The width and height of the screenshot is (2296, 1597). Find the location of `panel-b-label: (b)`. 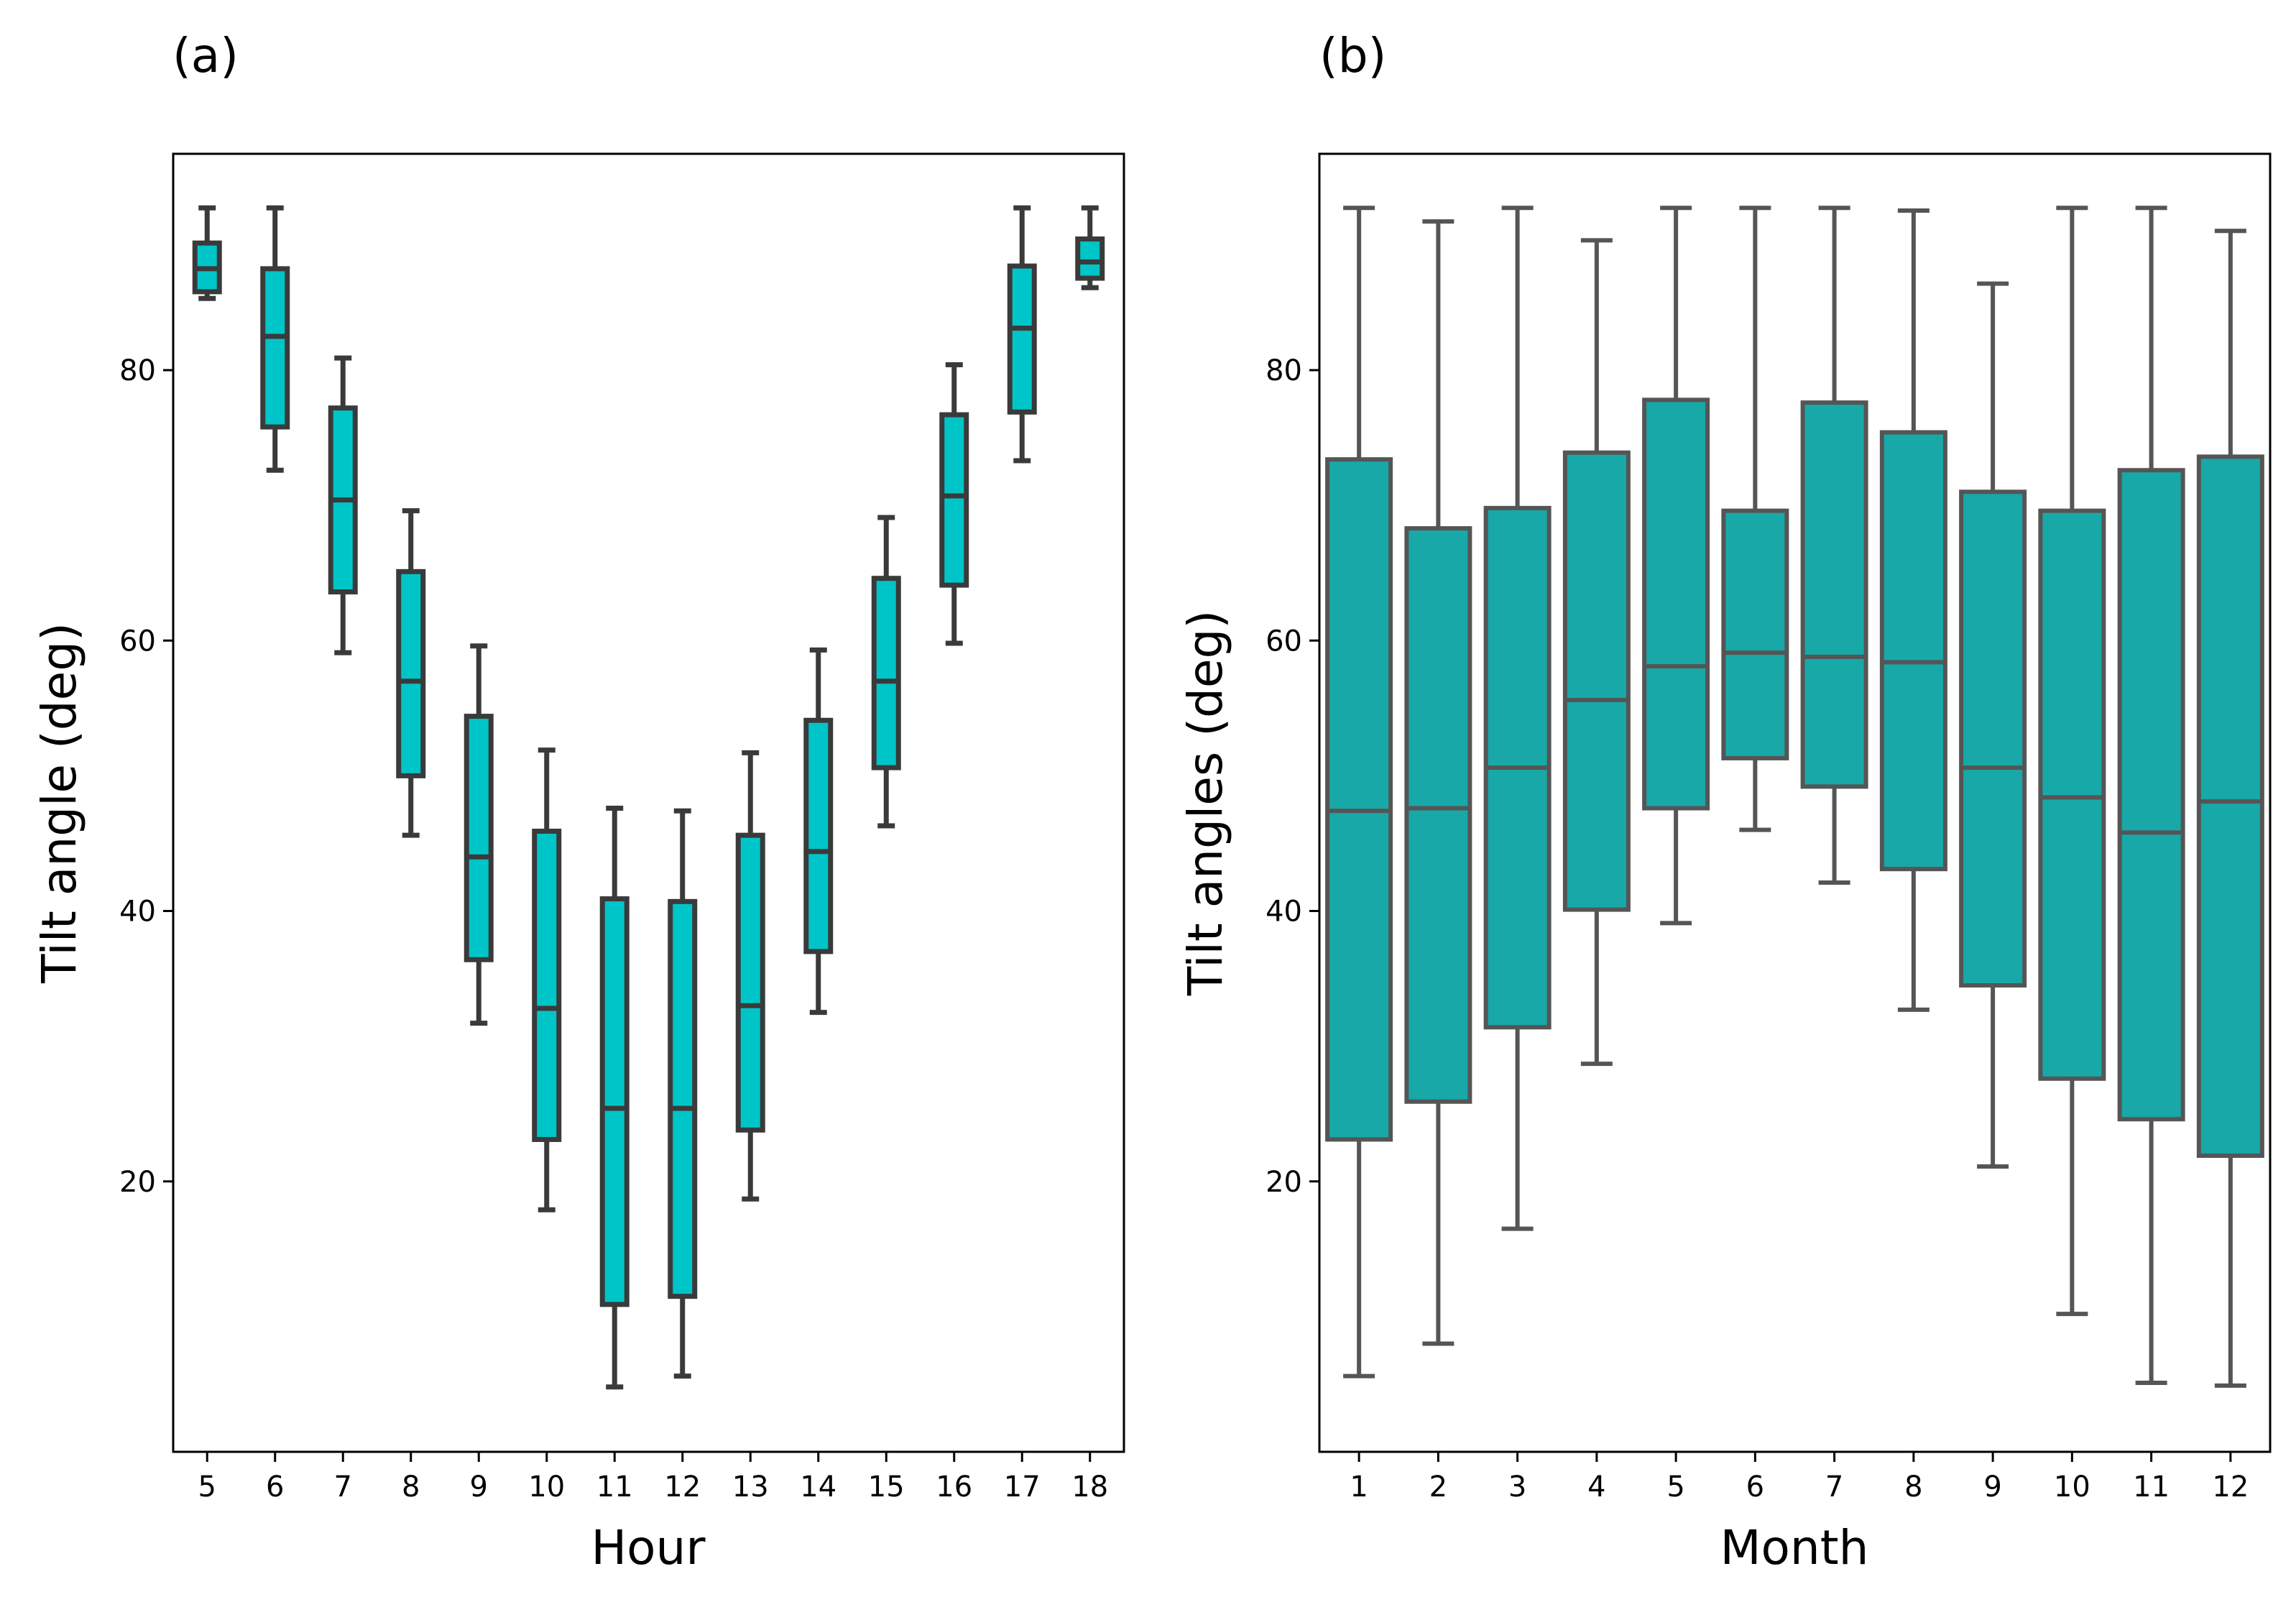

panel-b-label: (b) is located at coordinates (1352, 55).